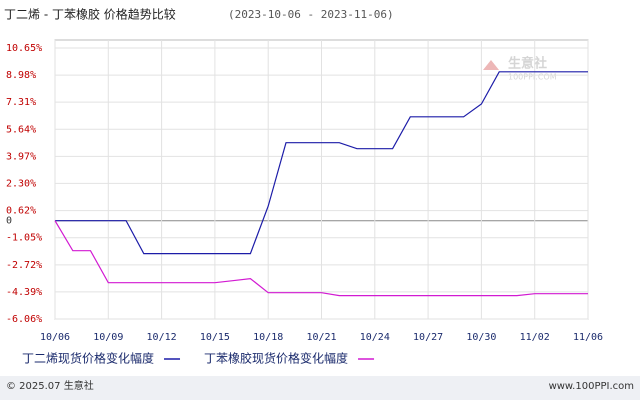  I want to click on y-tick-label: -4.39%, so click(24, 292).